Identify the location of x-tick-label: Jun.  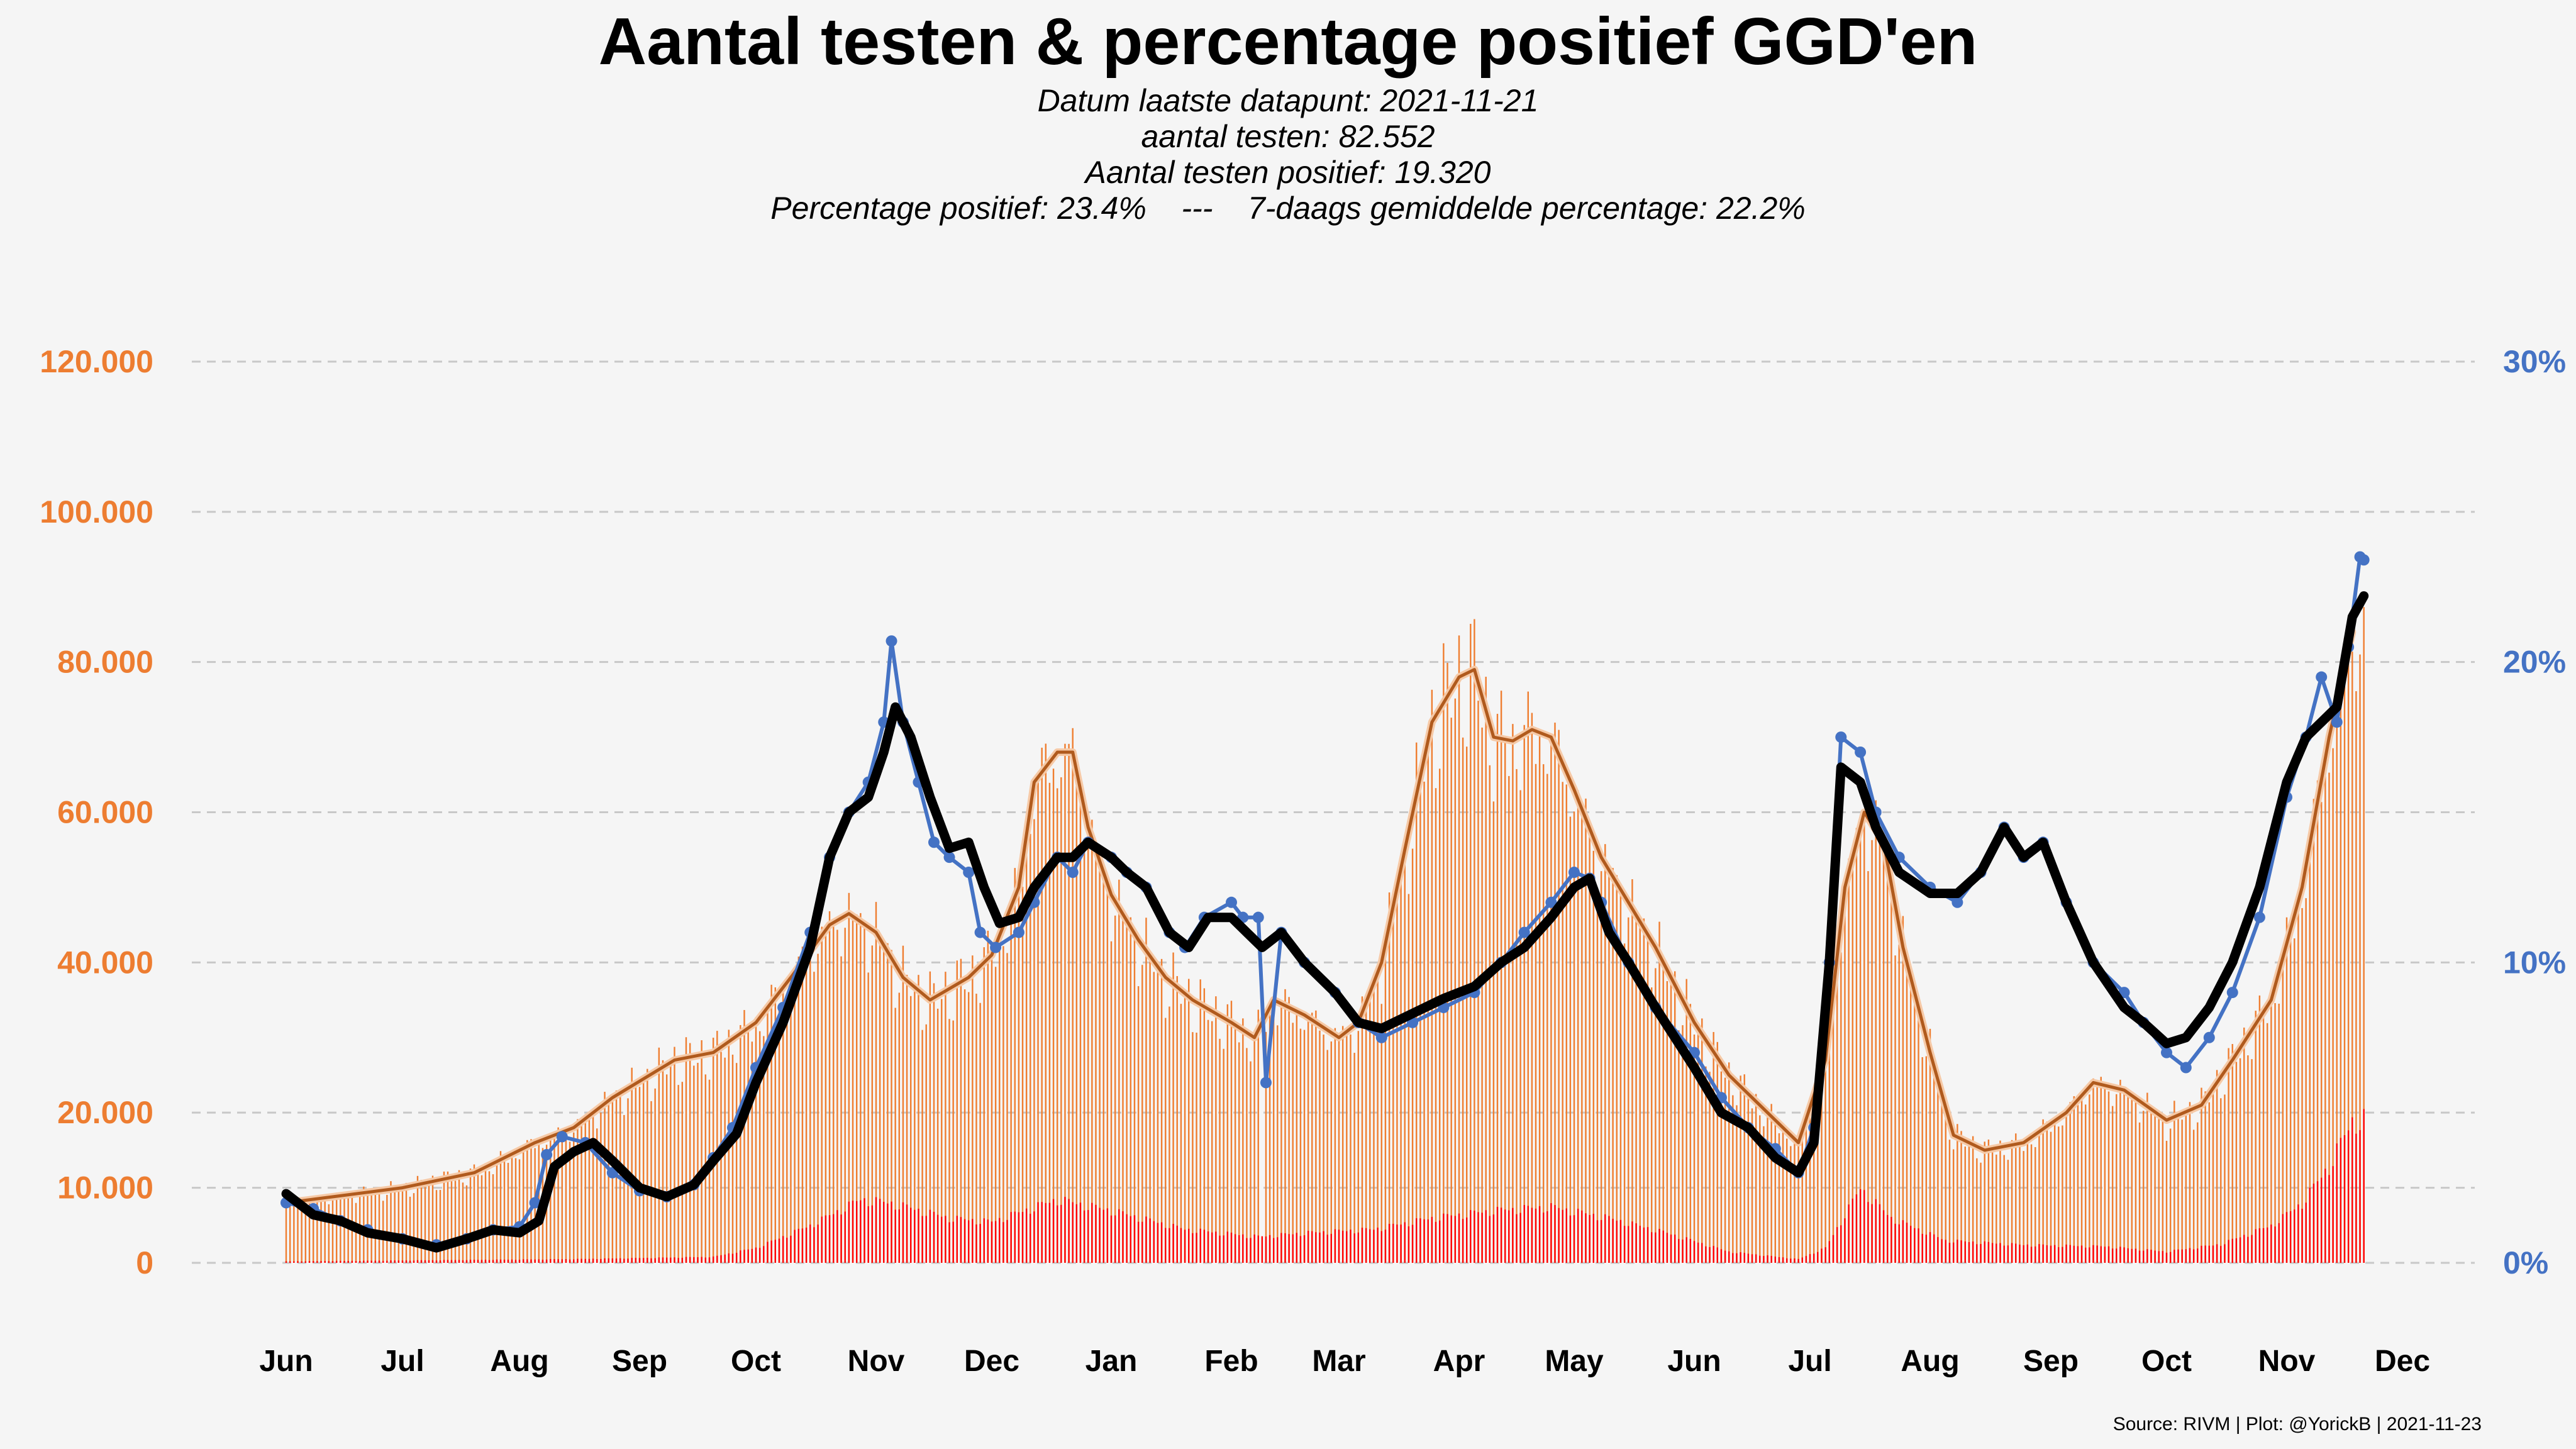
(286, 1361).